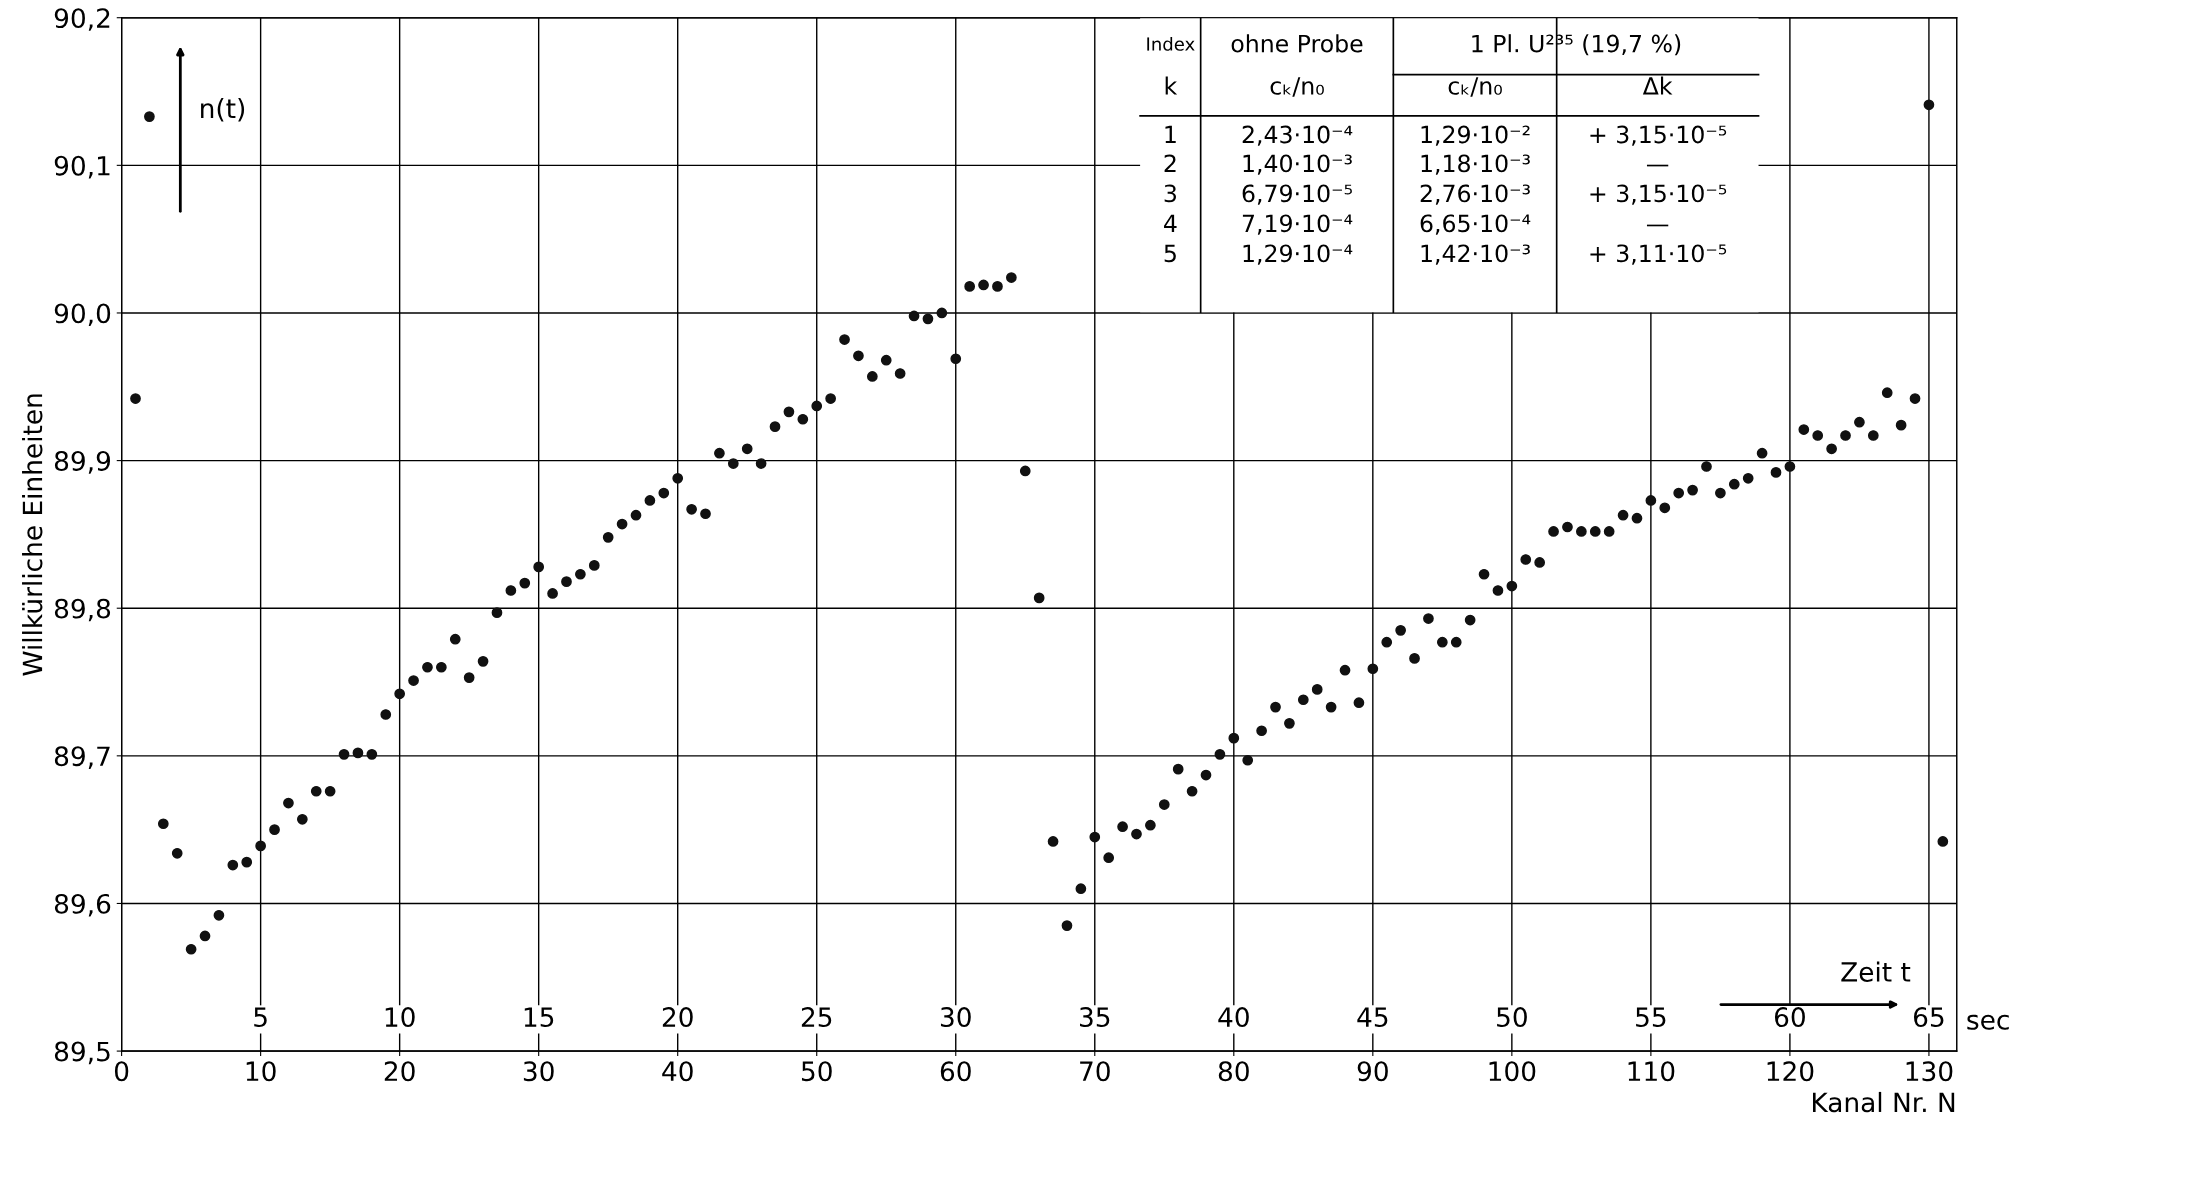  I want to click on x2-tick-label: 10, so click(400, 1017).